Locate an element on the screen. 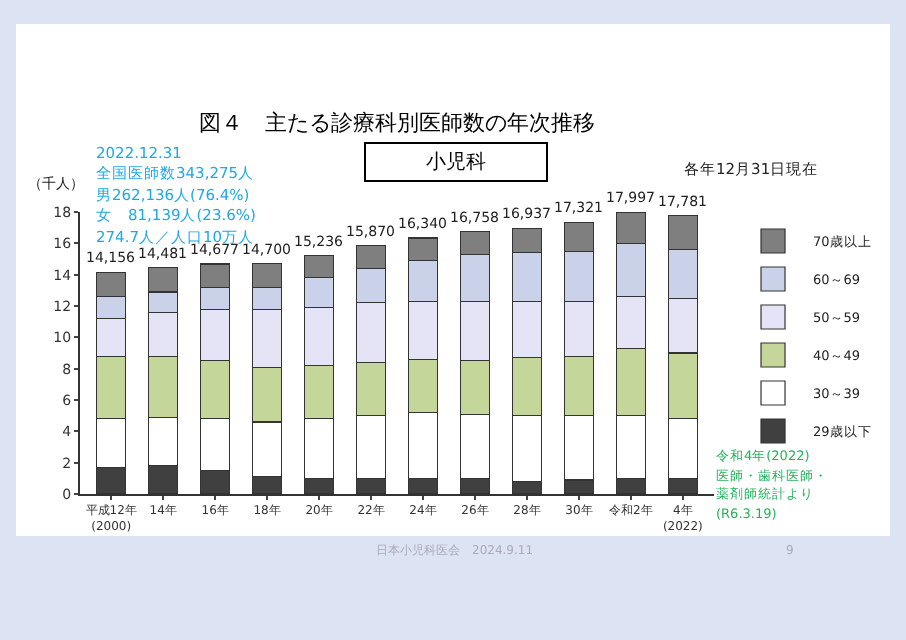 The image size is (906, 640). chart-title: 図４ 主たる診療科別医師数の年次推移 is located at coordinates (397, 122).